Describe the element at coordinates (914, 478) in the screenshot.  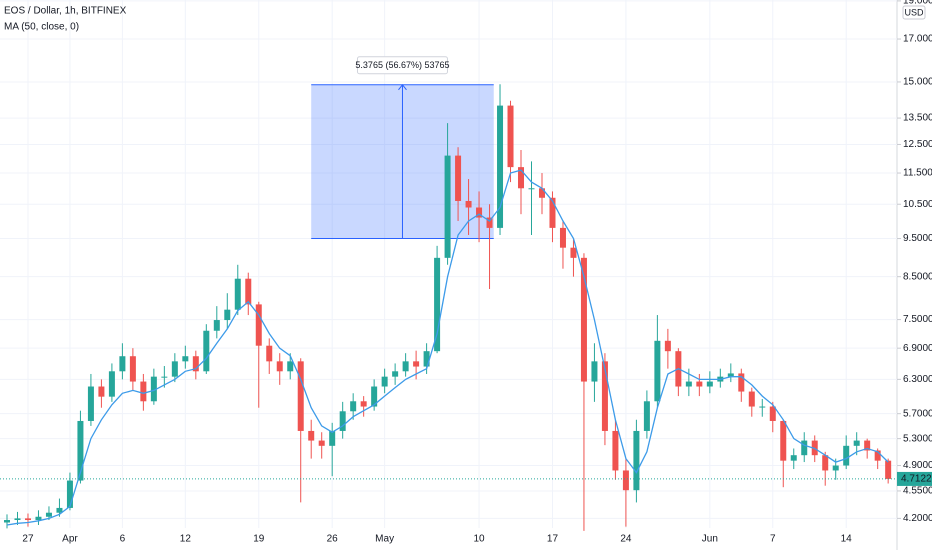
I see `last-price-box` at that location.